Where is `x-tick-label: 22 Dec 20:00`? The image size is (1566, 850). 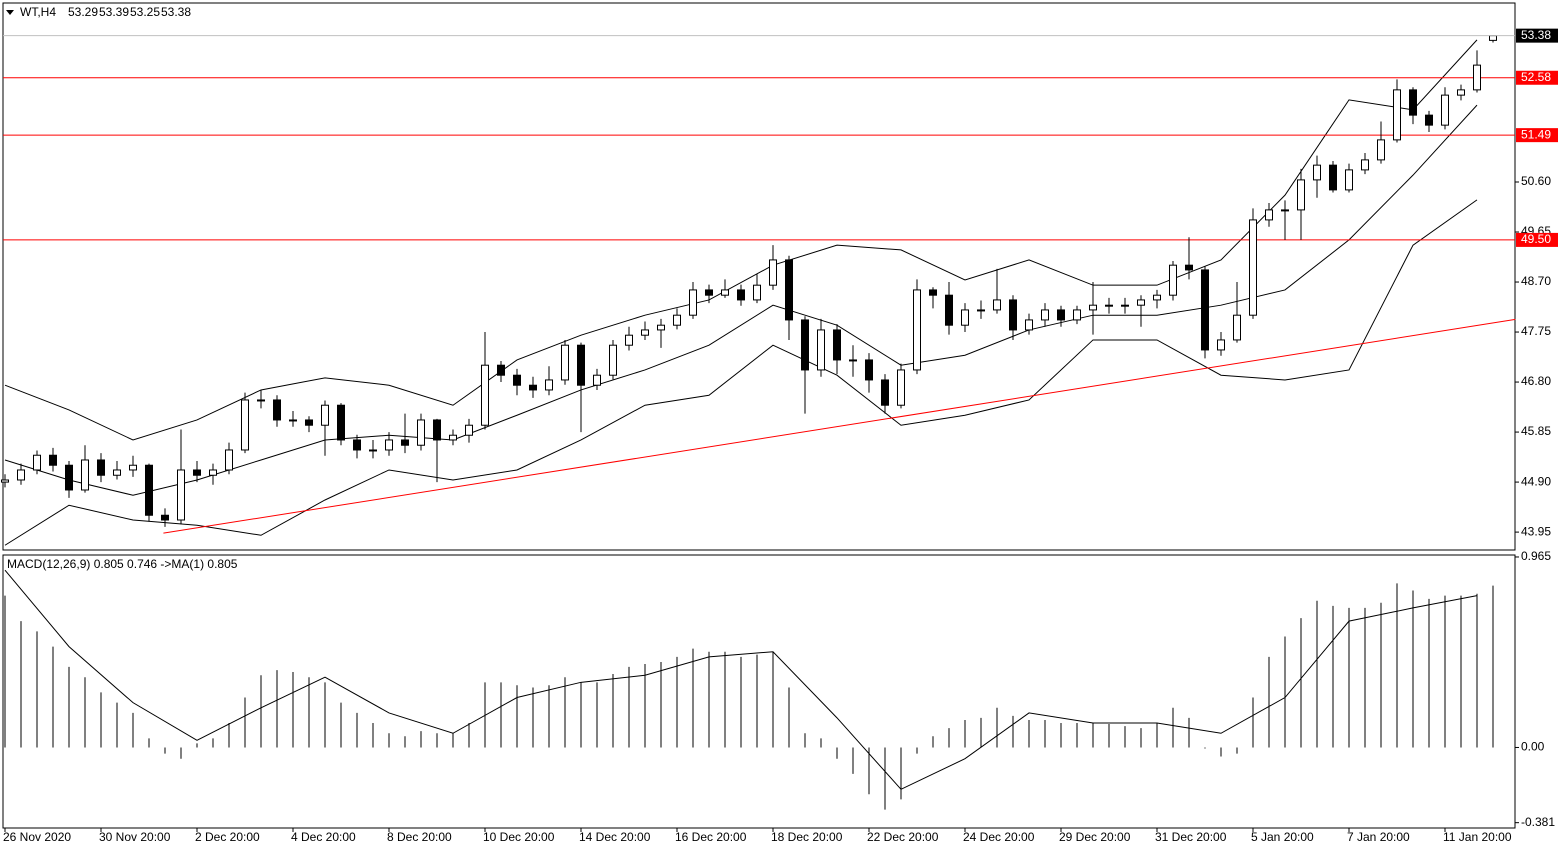 x-tick-label: 22 Dec 20:00 is located at coordinates (903, 837).